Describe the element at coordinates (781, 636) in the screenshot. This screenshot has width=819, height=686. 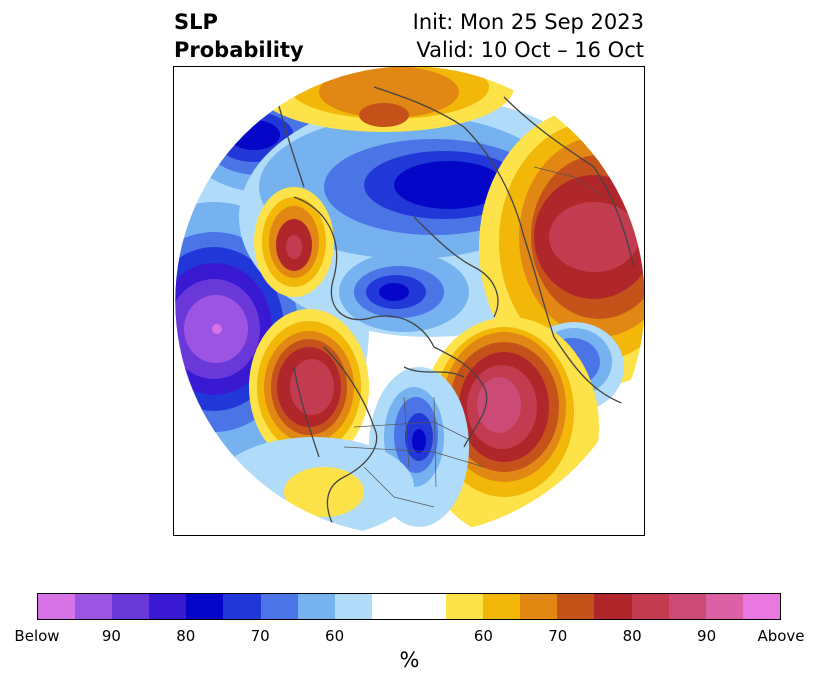
I see `colorbar-tick-label: Above` at that location.